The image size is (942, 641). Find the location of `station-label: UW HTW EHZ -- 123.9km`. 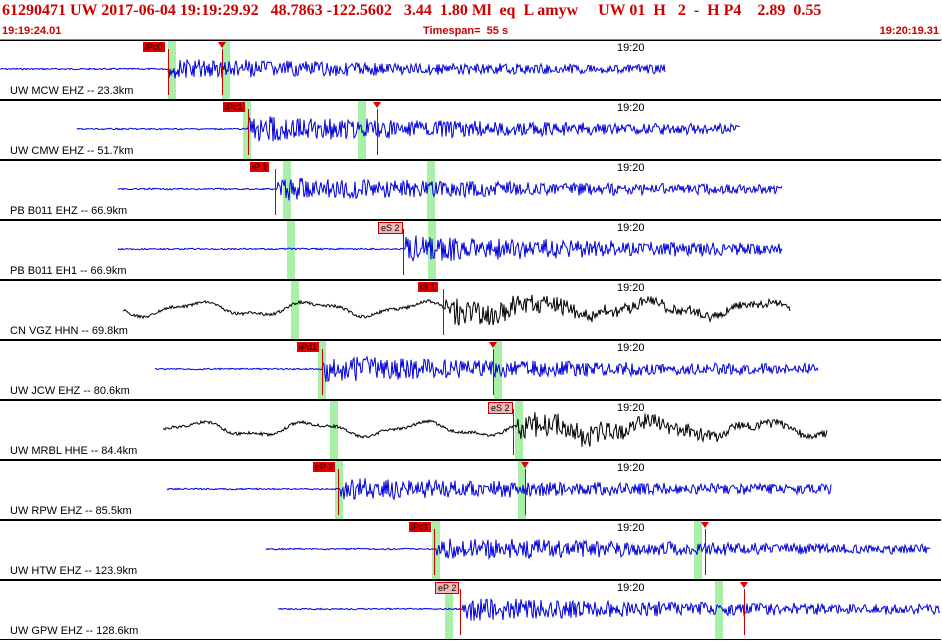

station-label: UW HTW EHZ -- 123.9km is located at coordinates (74, 571).